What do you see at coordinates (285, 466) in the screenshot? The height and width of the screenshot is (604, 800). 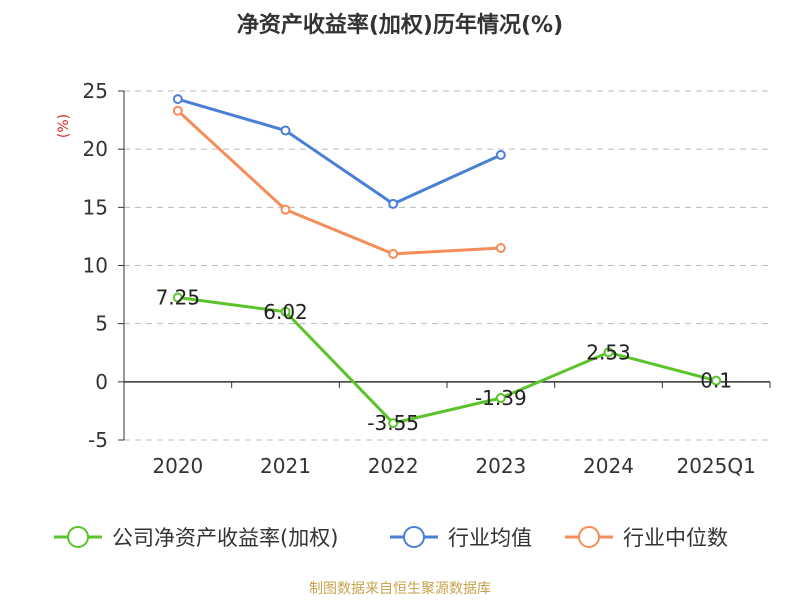 I see `x-tick-label-1: 2021` at bounding box center [285, 466].